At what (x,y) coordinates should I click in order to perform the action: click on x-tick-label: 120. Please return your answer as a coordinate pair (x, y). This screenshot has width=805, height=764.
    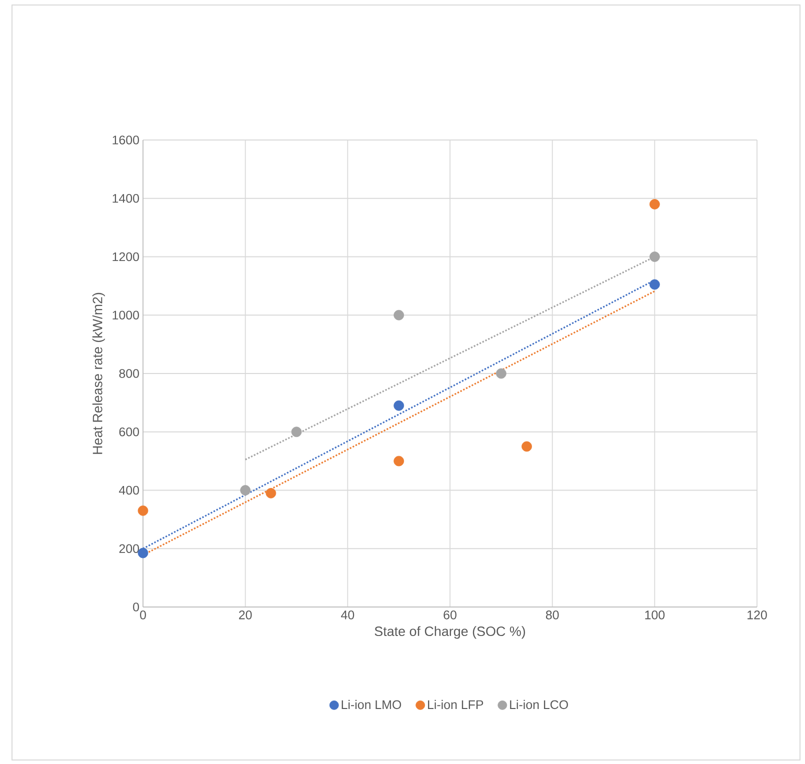
    Looking at the image, I should click on (757, 615).